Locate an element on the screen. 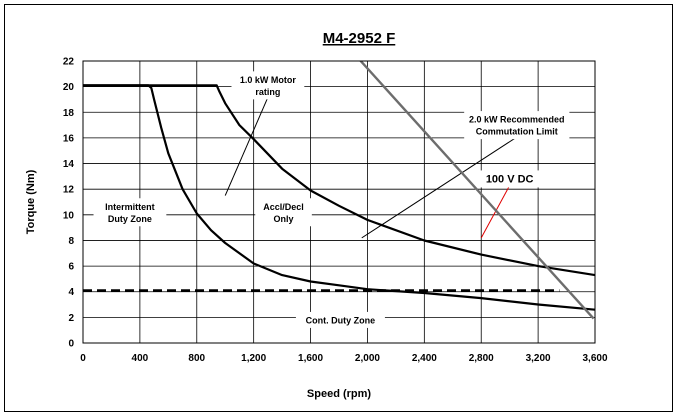 Image resolution: width=679 pixels, height=418 pixels. y-tick-label: 2 is located at coordinates (71, 318).